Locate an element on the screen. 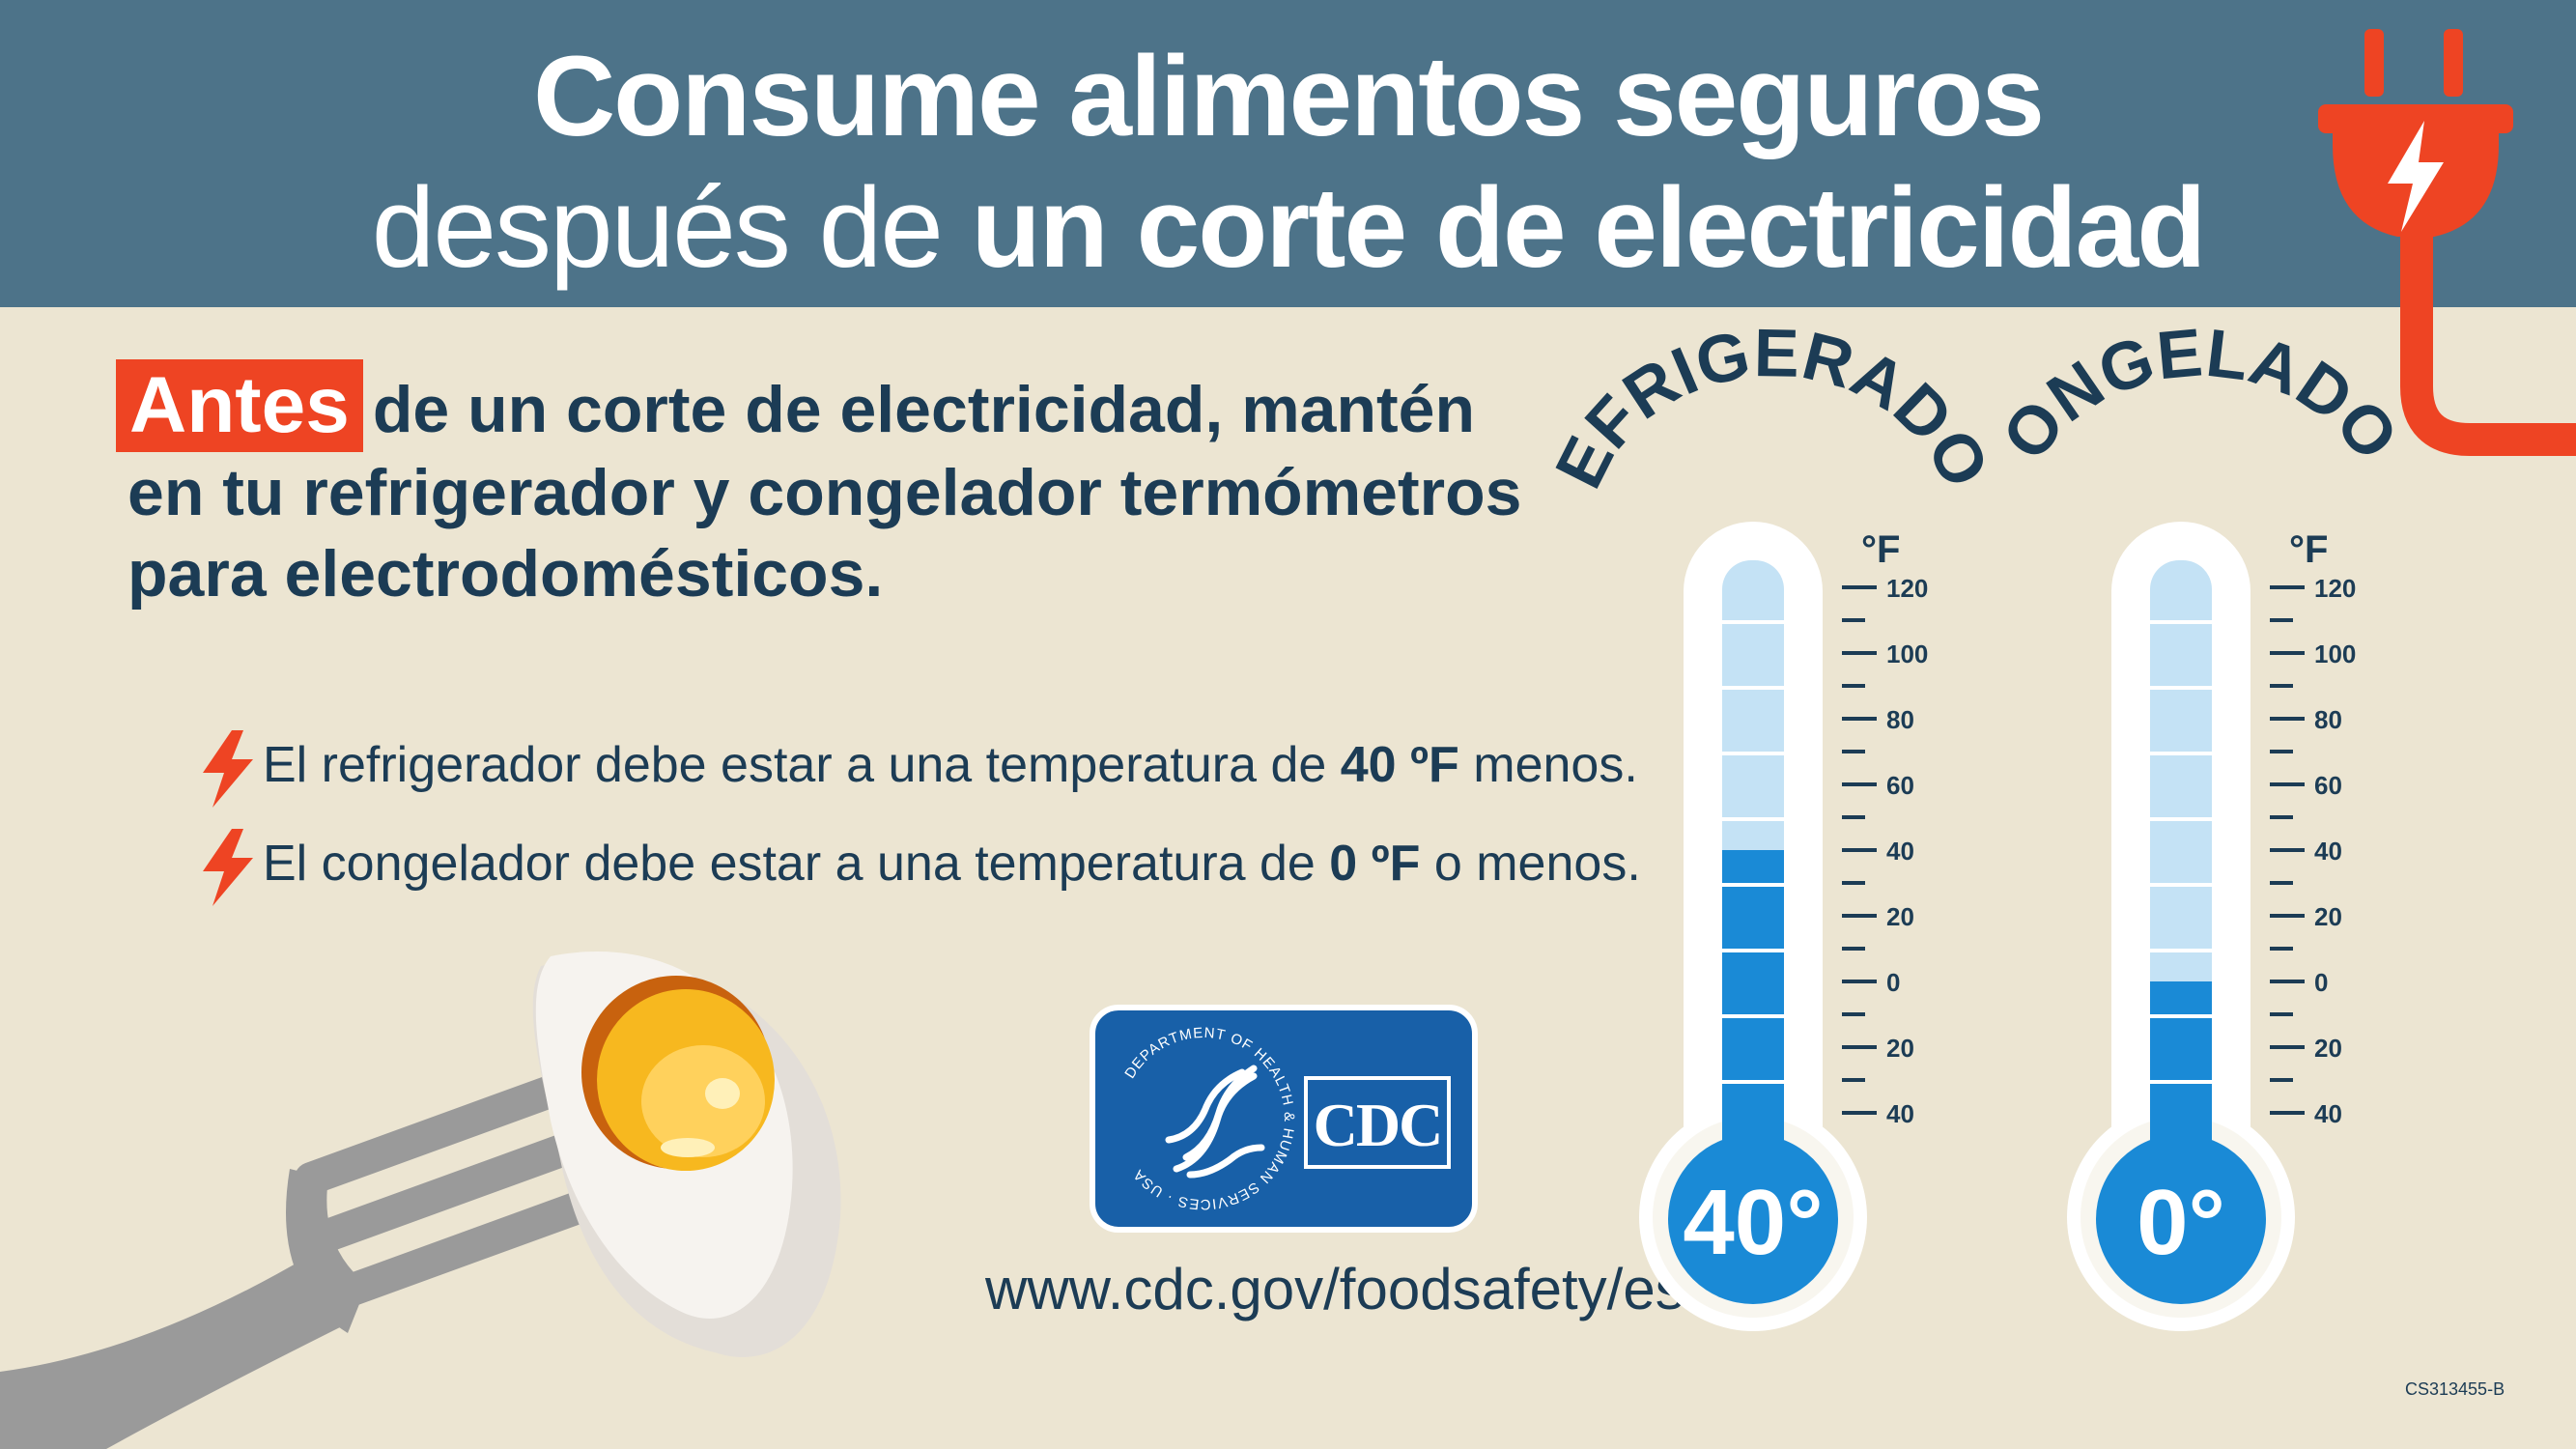  title-bold: un corte de electricidad is located at coordinates (1589, 228).